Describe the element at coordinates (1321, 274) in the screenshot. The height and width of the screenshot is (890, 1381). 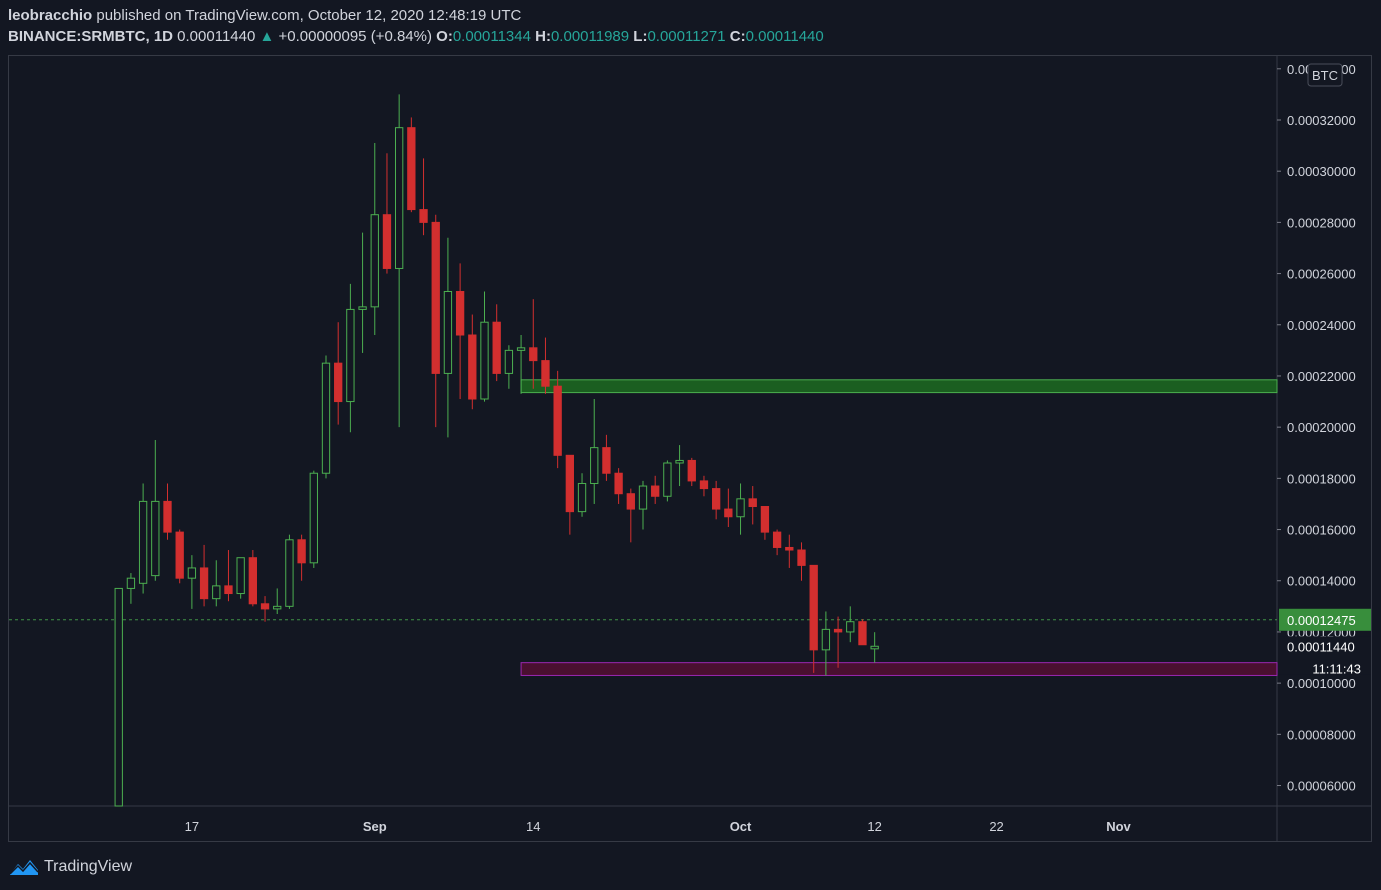
I see `y-tick-label: 0.00026000` at that location.